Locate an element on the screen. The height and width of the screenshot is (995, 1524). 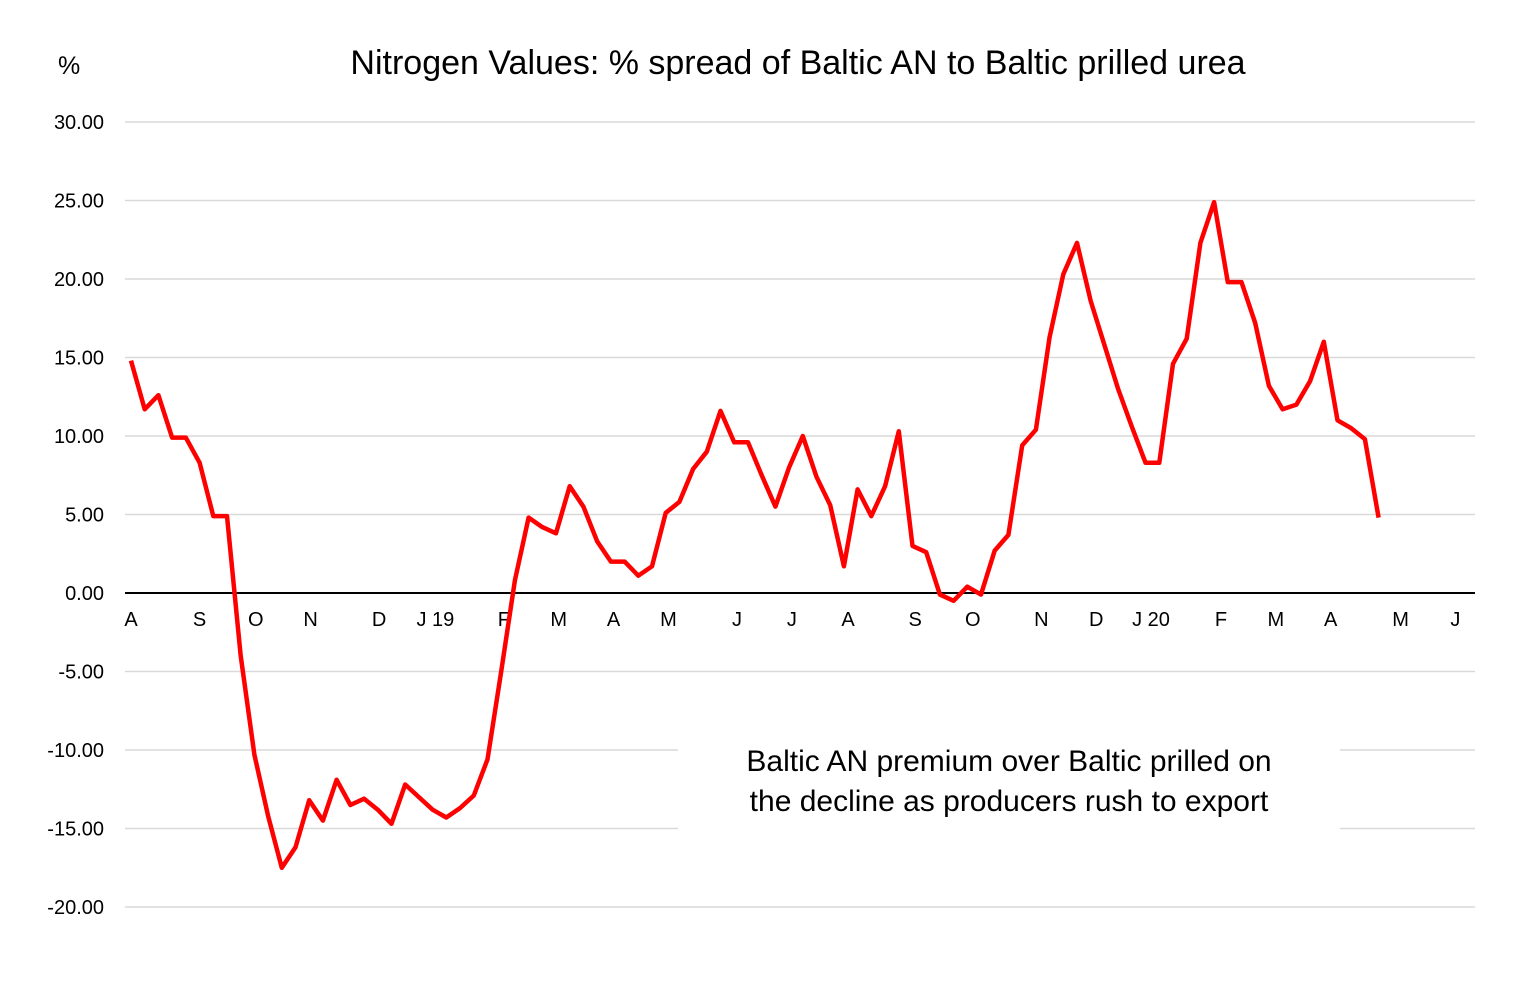
y-axis-unit-label: % is located at coordinates (69, 66).